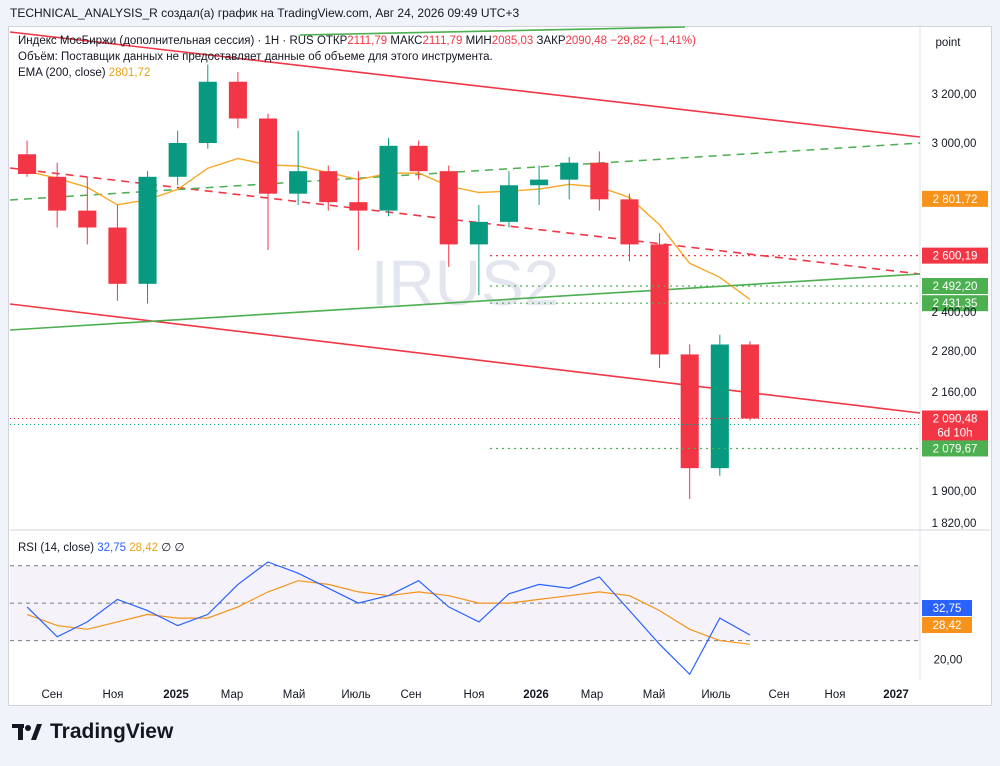 The height and width of the screenshot is (766, 1000). I want to click on price-tag-label: 2 431,35, so click(955, 304).